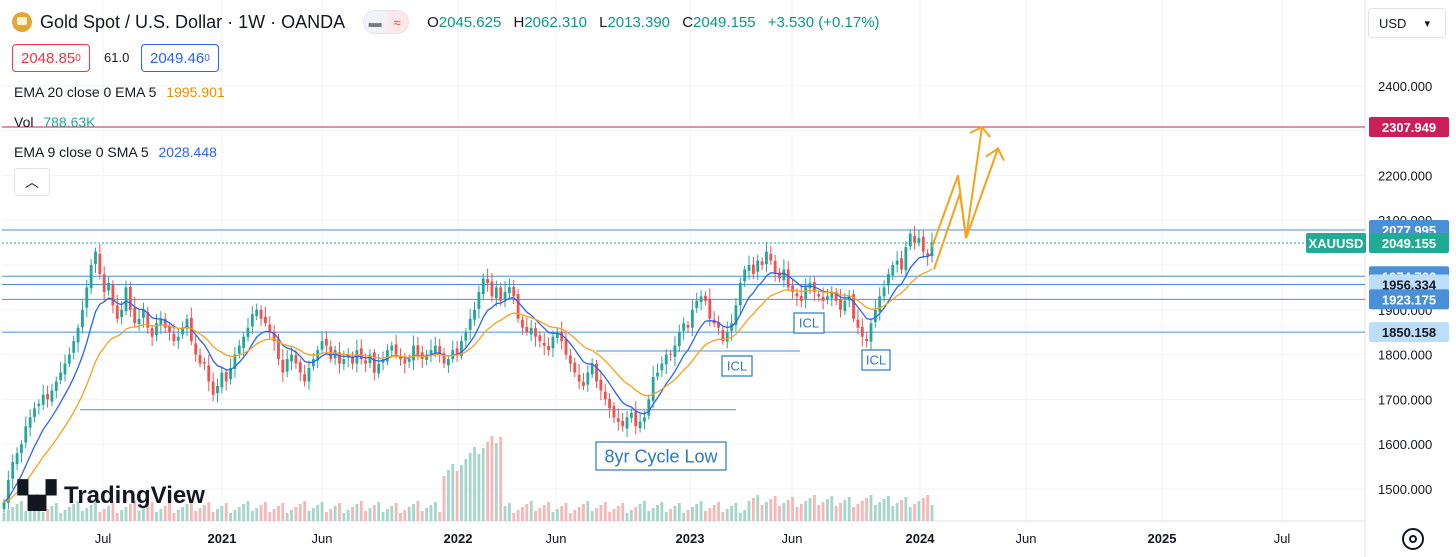 This screenshot has height=557, width=1456. I want to click on ask-button: 2049.46 0, so click(180, 58).